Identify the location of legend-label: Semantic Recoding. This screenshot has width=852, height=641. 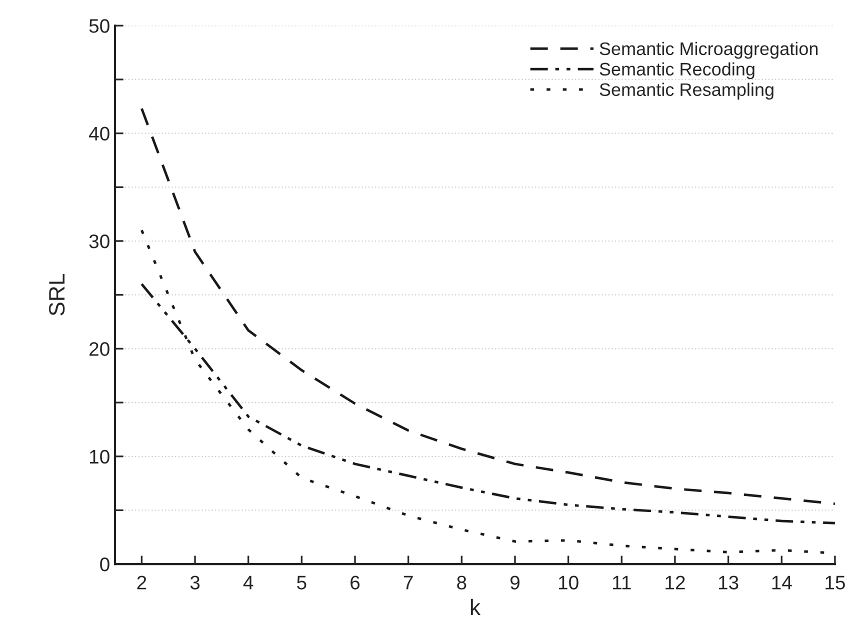
(677, 71).